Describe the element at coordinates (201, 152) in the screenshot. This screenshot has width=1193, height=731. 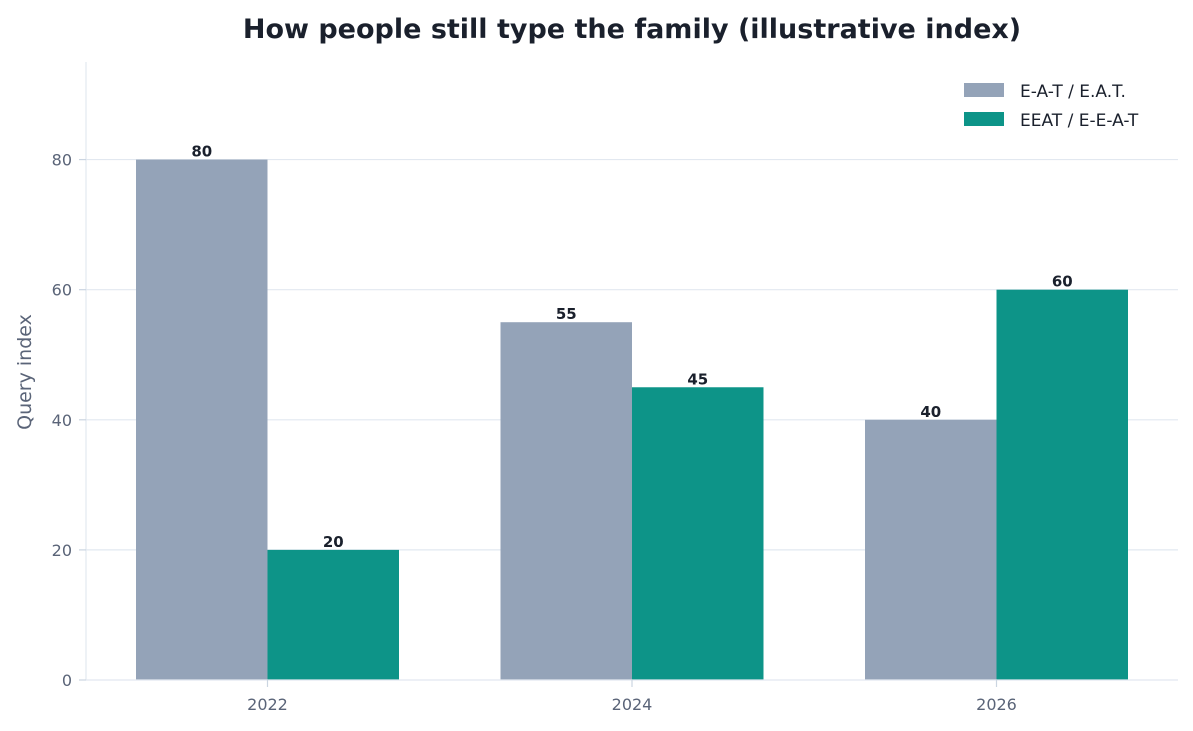
I see `data-label: 80` at that location.